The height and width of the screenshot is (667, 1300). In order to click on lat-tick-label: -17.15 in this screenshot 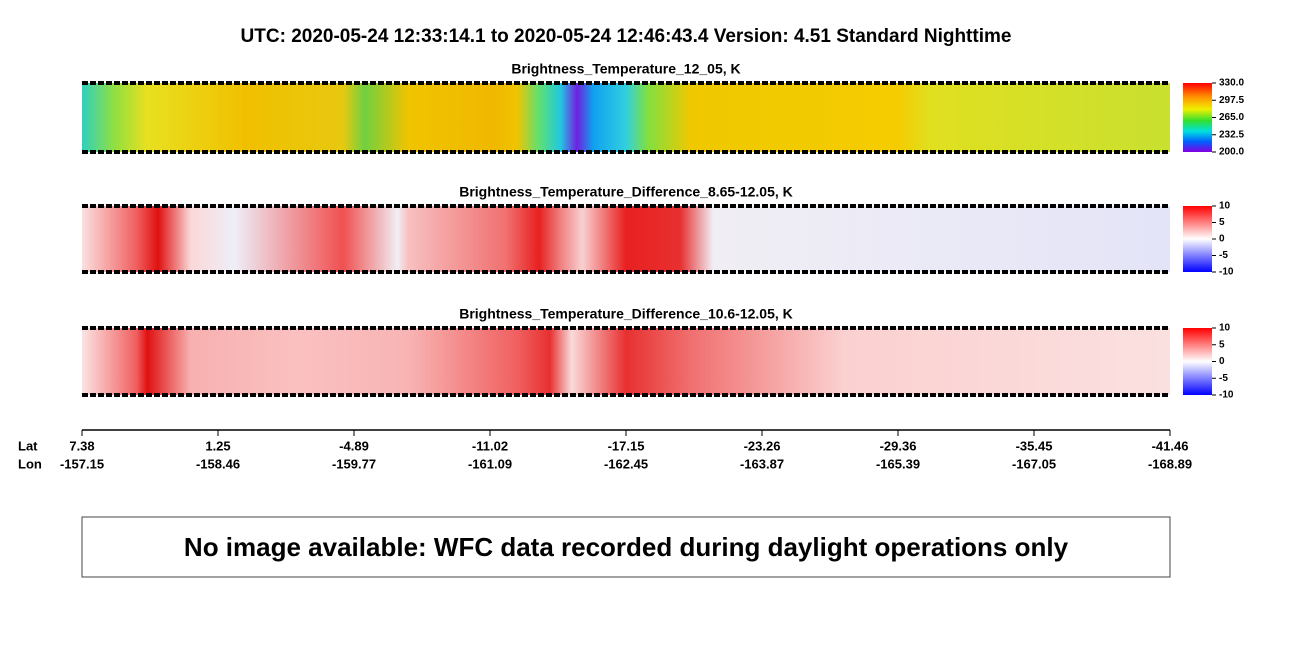, I will do `click(626, 445)`.